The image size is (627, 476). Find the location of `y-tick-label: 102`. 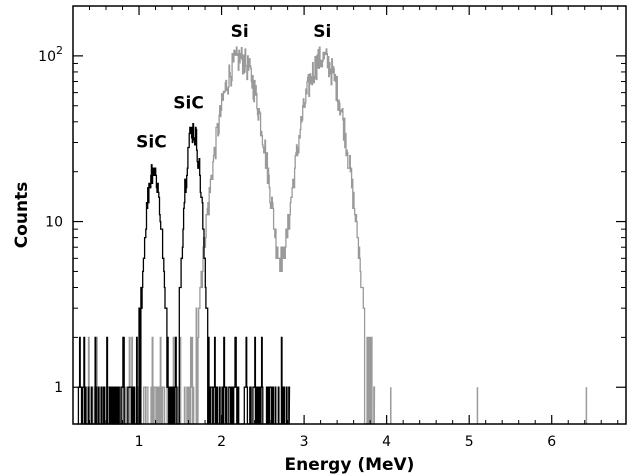

y-tick-label: 102 is located at coordinates (50, 54).